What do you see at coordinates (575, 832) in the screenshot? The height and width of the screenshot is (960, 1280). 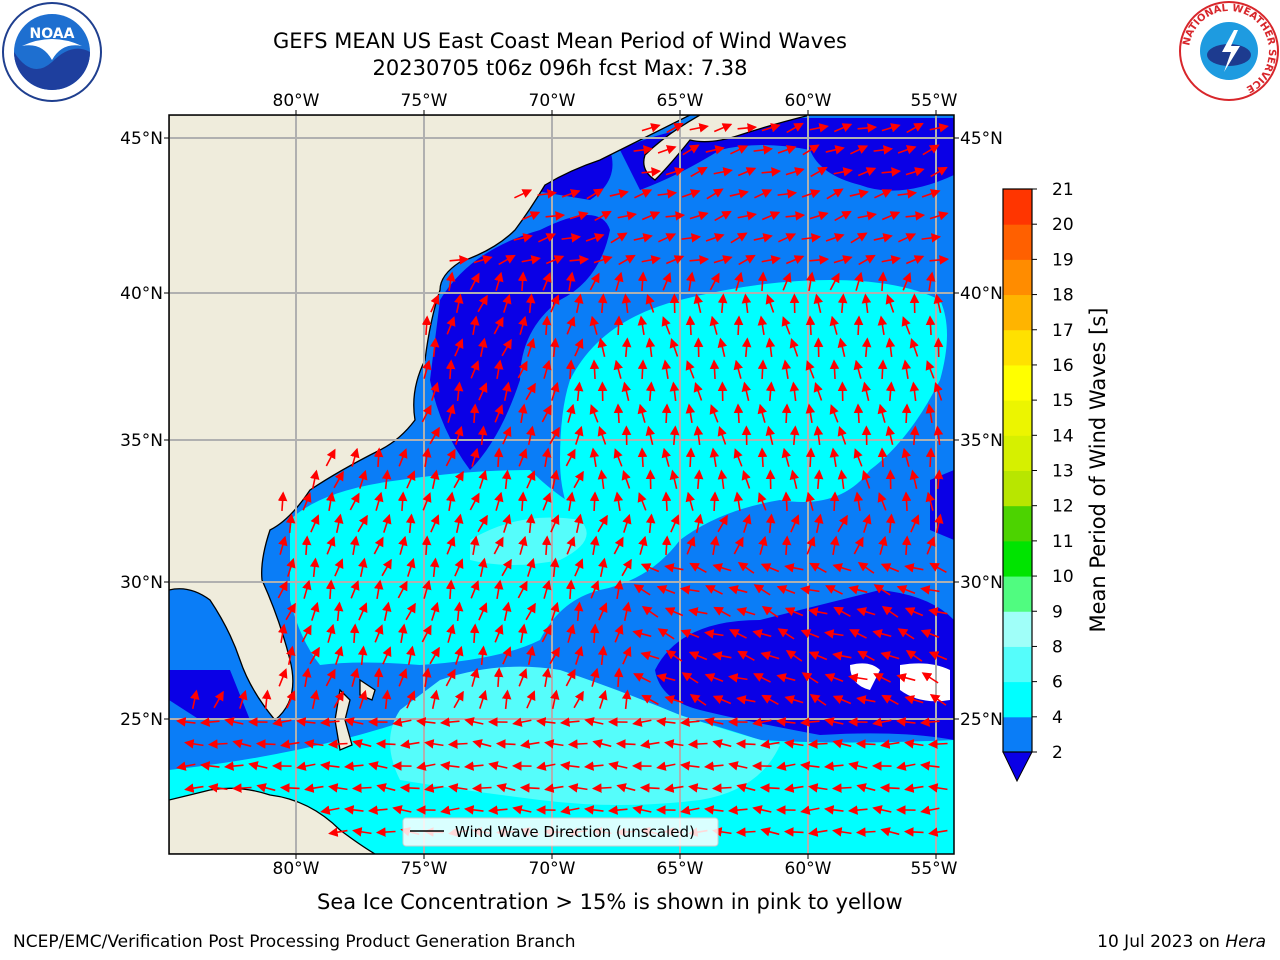 I see `legend-label: Wind Wave Direction (unscaled)` at bounding box center [575, 832].